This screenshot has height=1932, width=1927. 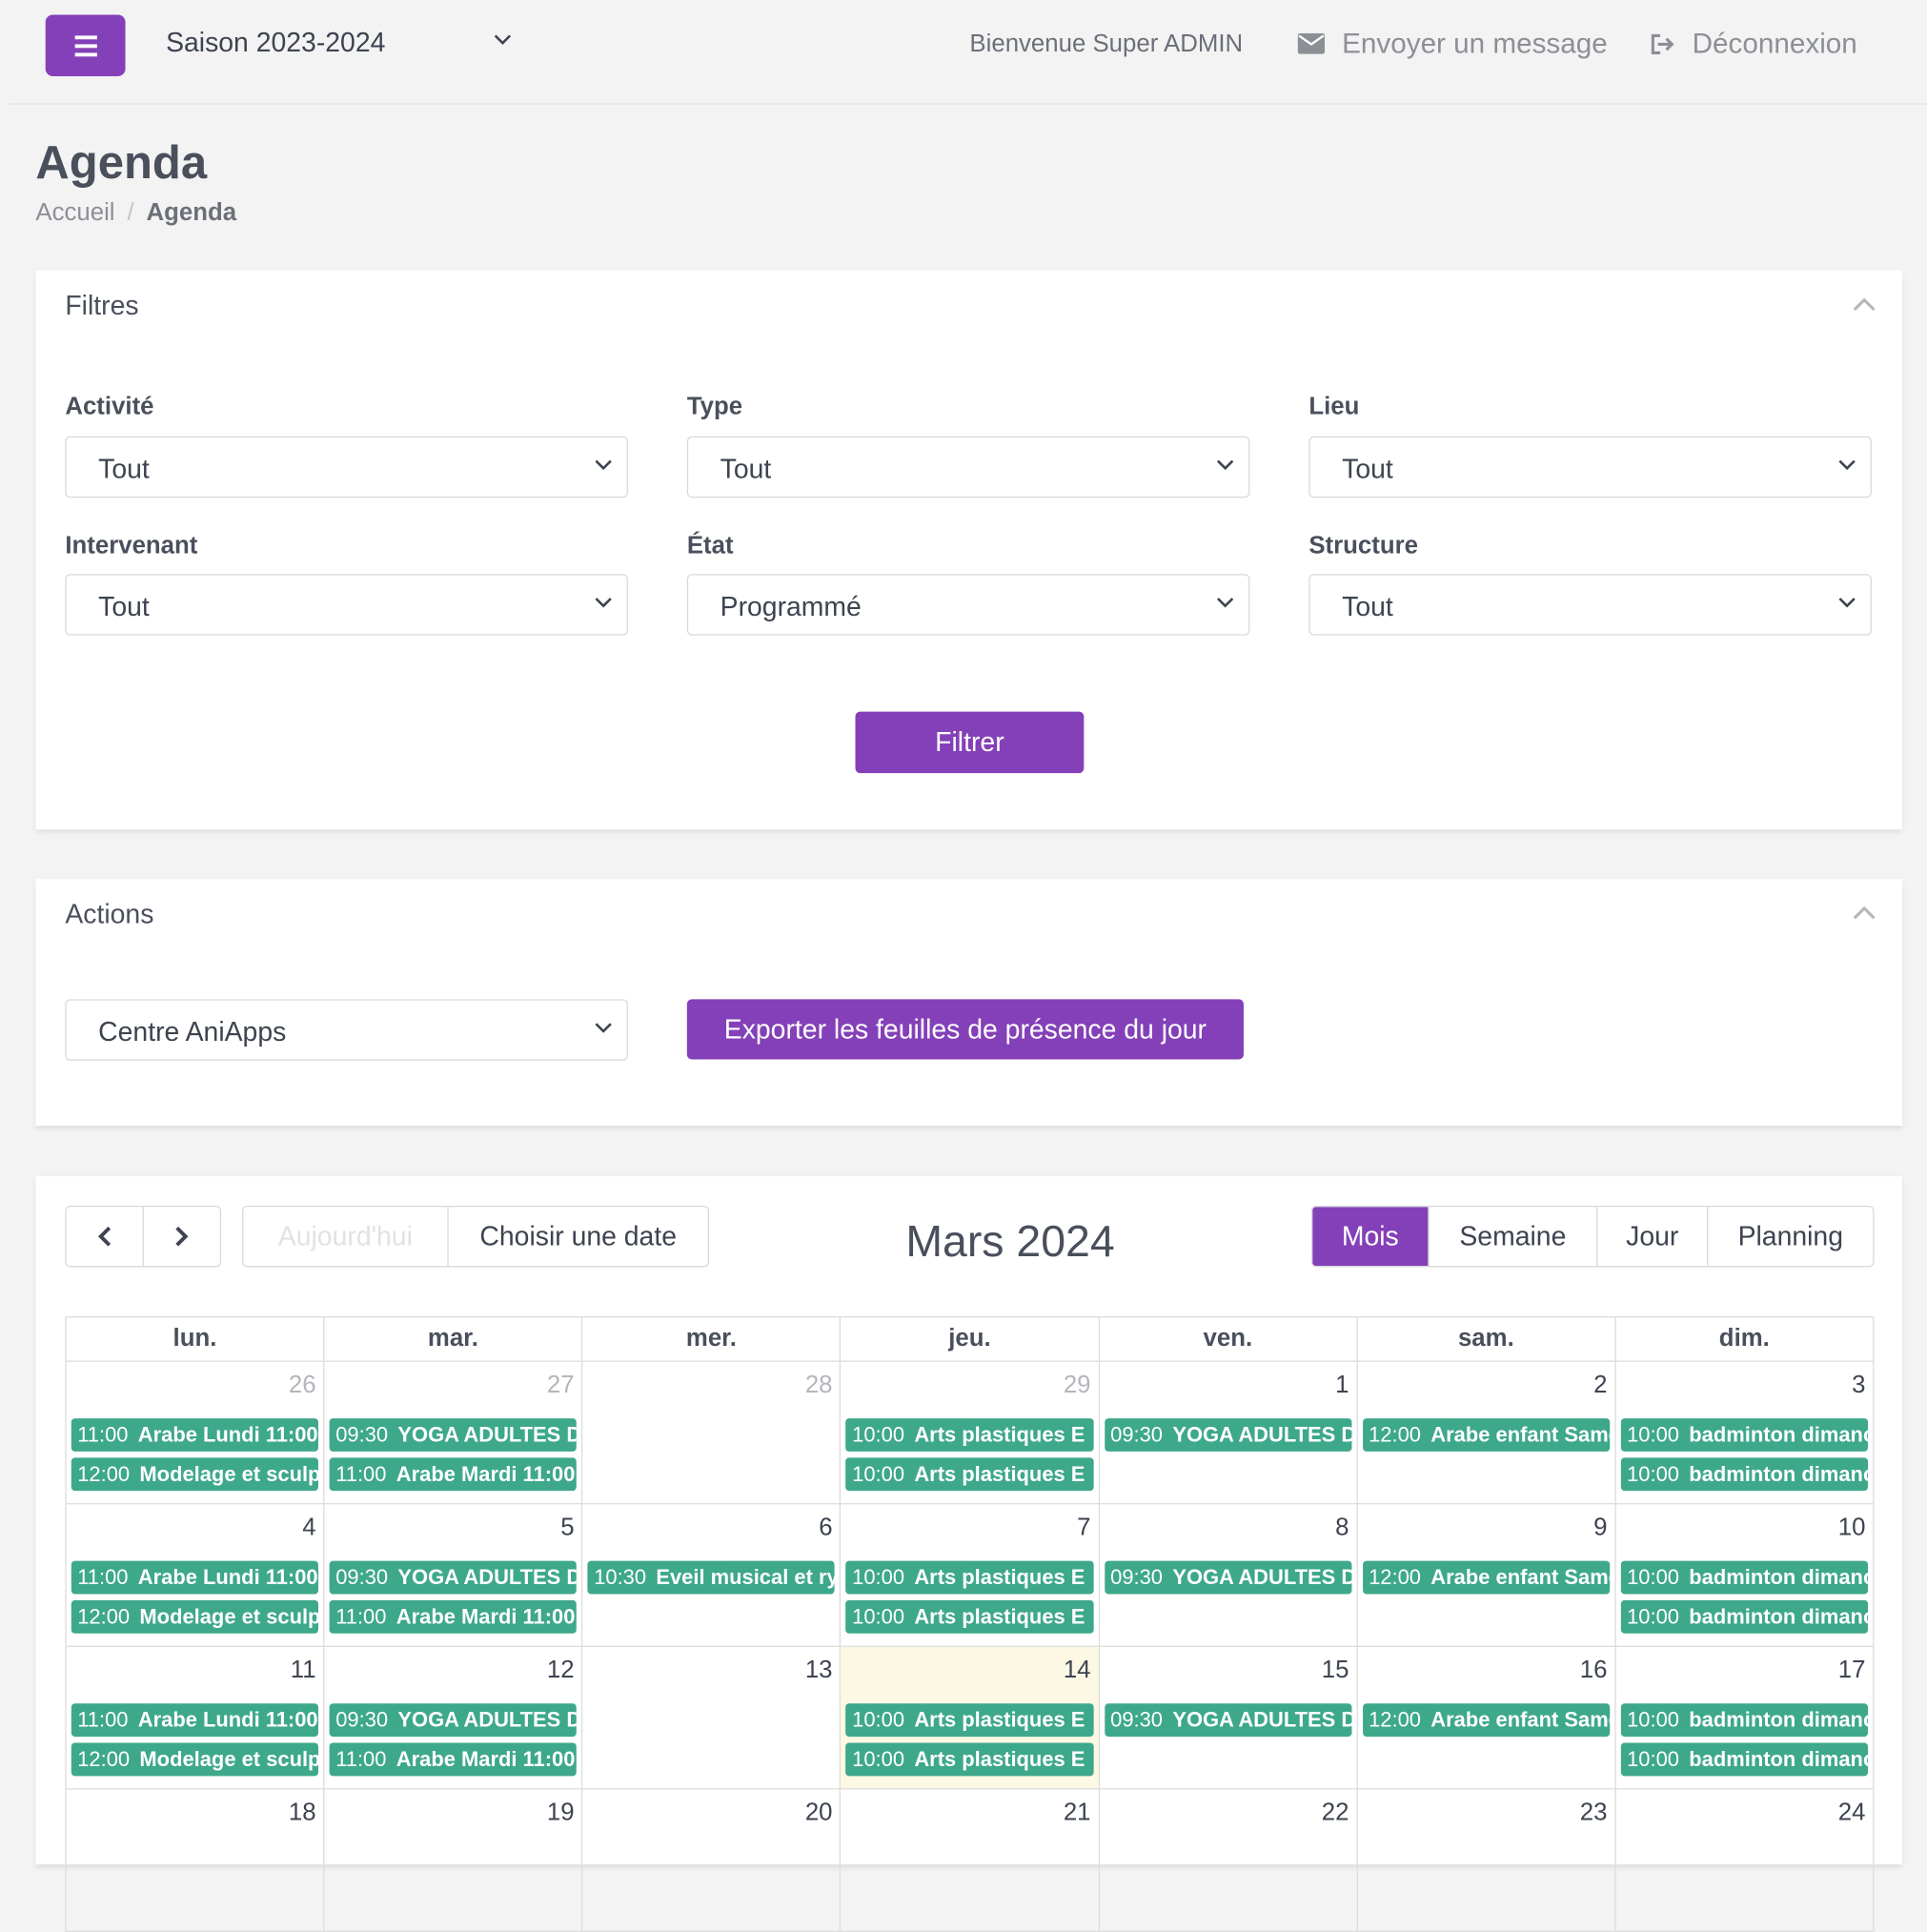 What do you see at coordinates (503, 39) in the screenshot?
I see `chevron-down-icon` at bounding box center [503, 39].